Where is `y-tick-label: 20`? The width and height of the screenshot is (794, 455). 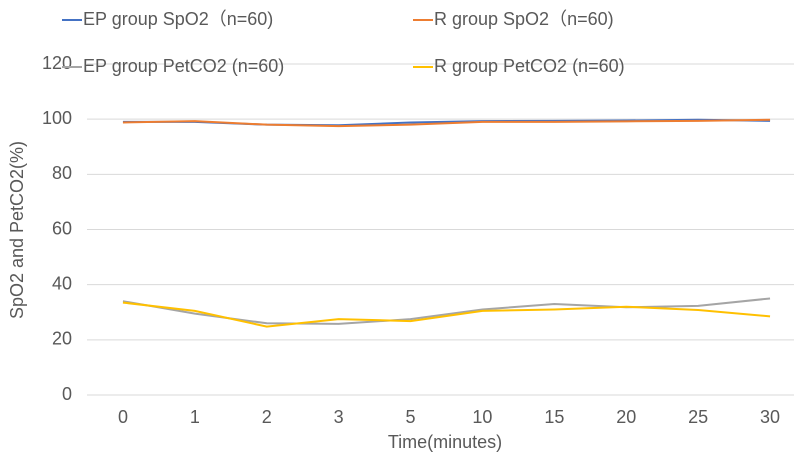
y-tick-label: 20 is located at coordinates (62, 339).